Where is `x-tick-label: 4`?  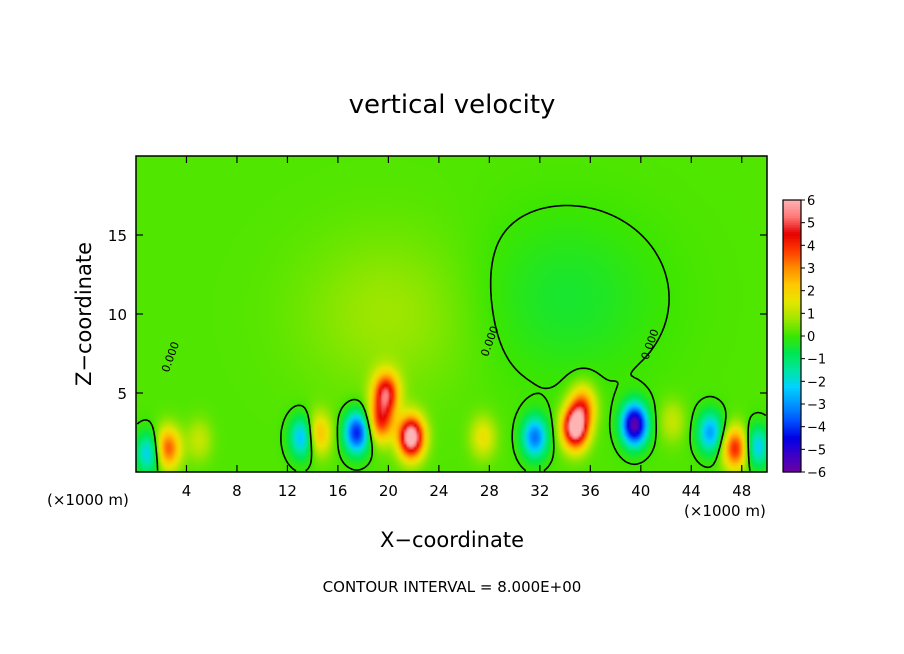 x-tick-label: 4 is located at coordinates (187, 491).